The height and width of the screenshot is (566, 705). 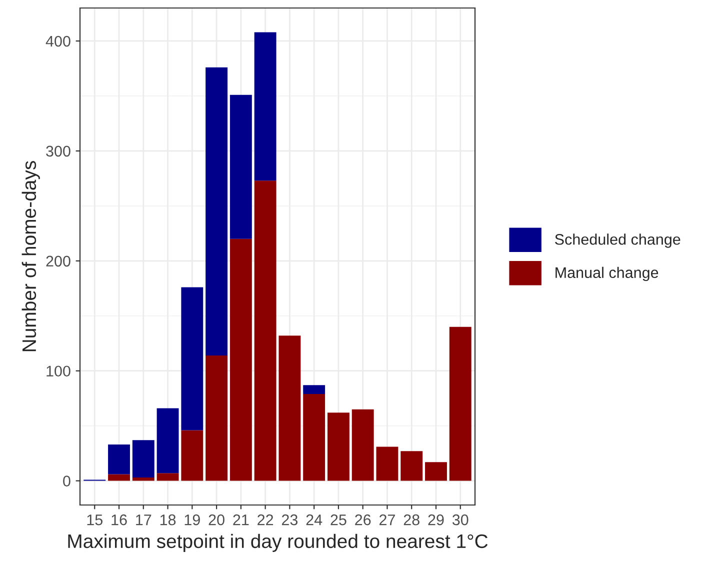 What do you see at coordinates (66, 481) in the screenshot?
I see `y-tick-label: 0` at bounding box center [66, 481].